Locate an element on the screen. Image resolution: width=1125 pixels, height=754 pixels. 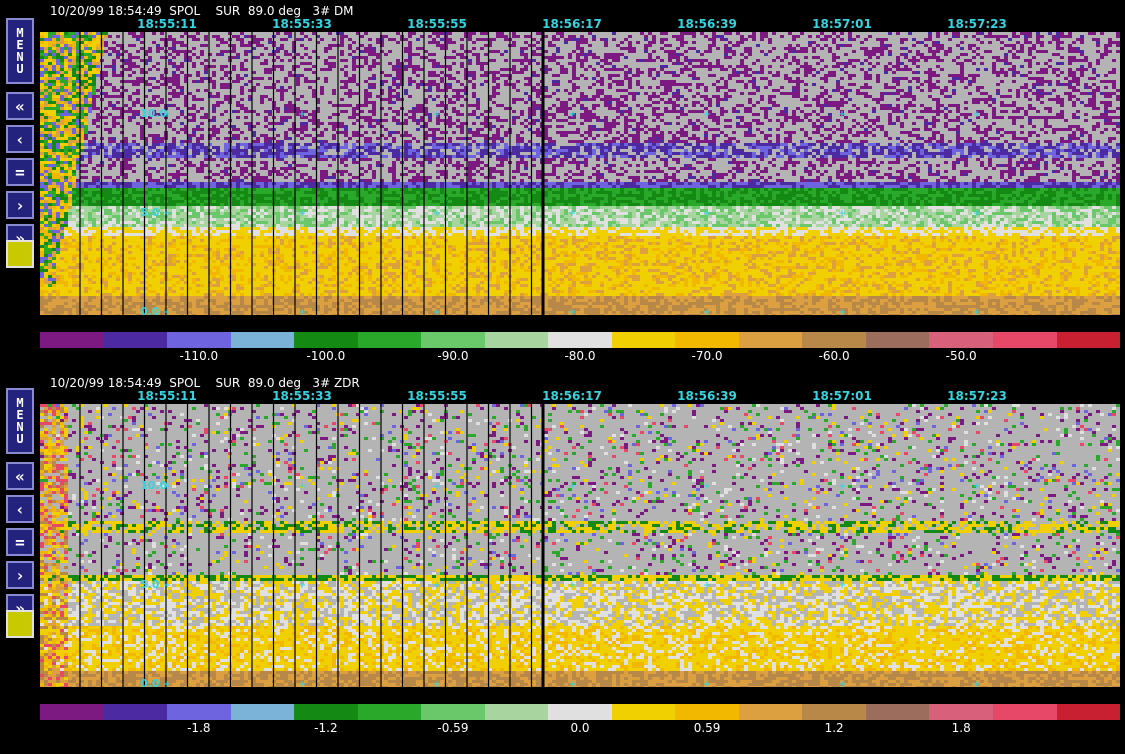
double-chevron-right-icon: » is located at coordinates (20, 608).